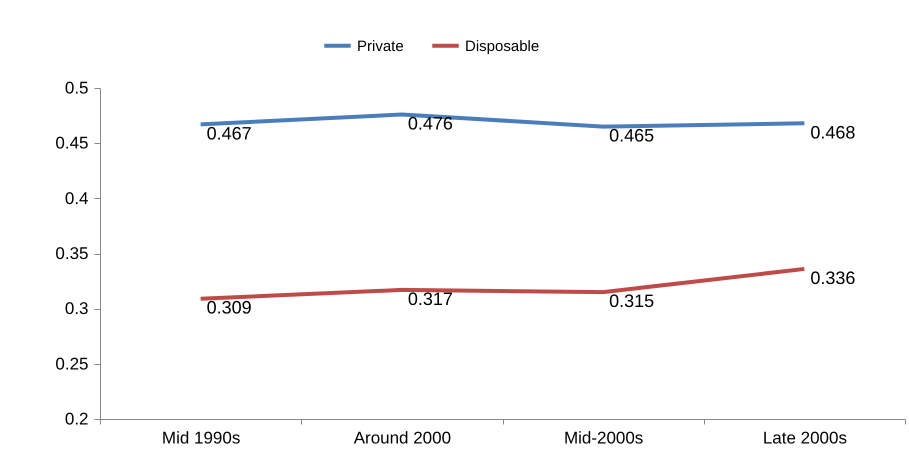 The height and width of the screenshot is (457, 909). What do you see at coordinates (76, 198) in the screenshot?
I see `y-tick-label: 0.4` at bounding box center [76, 198].